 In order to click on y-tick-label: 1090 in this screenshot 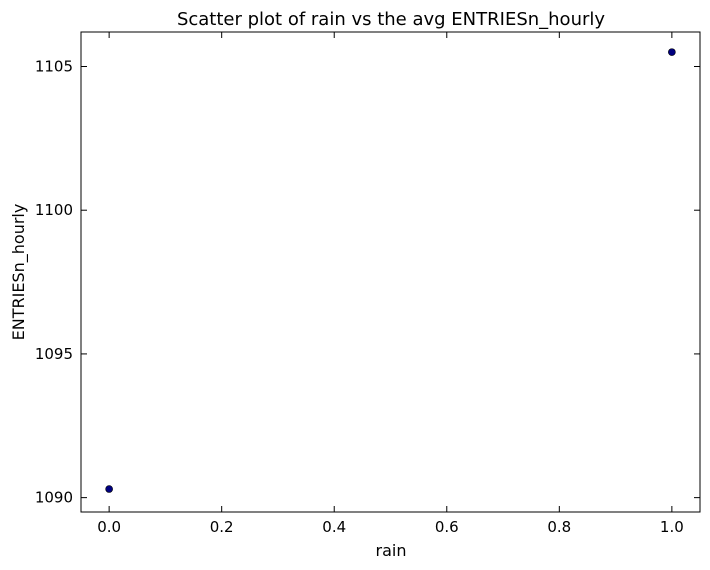, I will do `click(54, 498)`.